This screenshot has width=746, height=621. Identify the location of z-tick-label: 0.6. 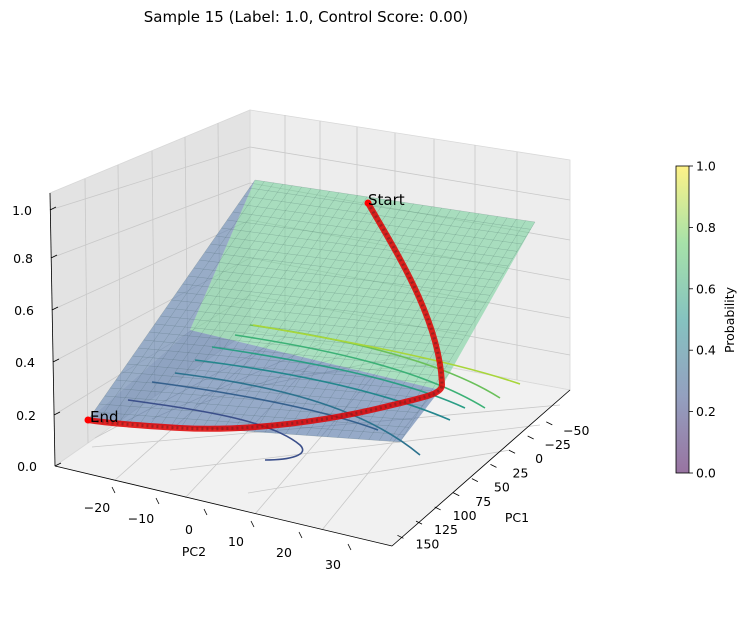
(24, 310).